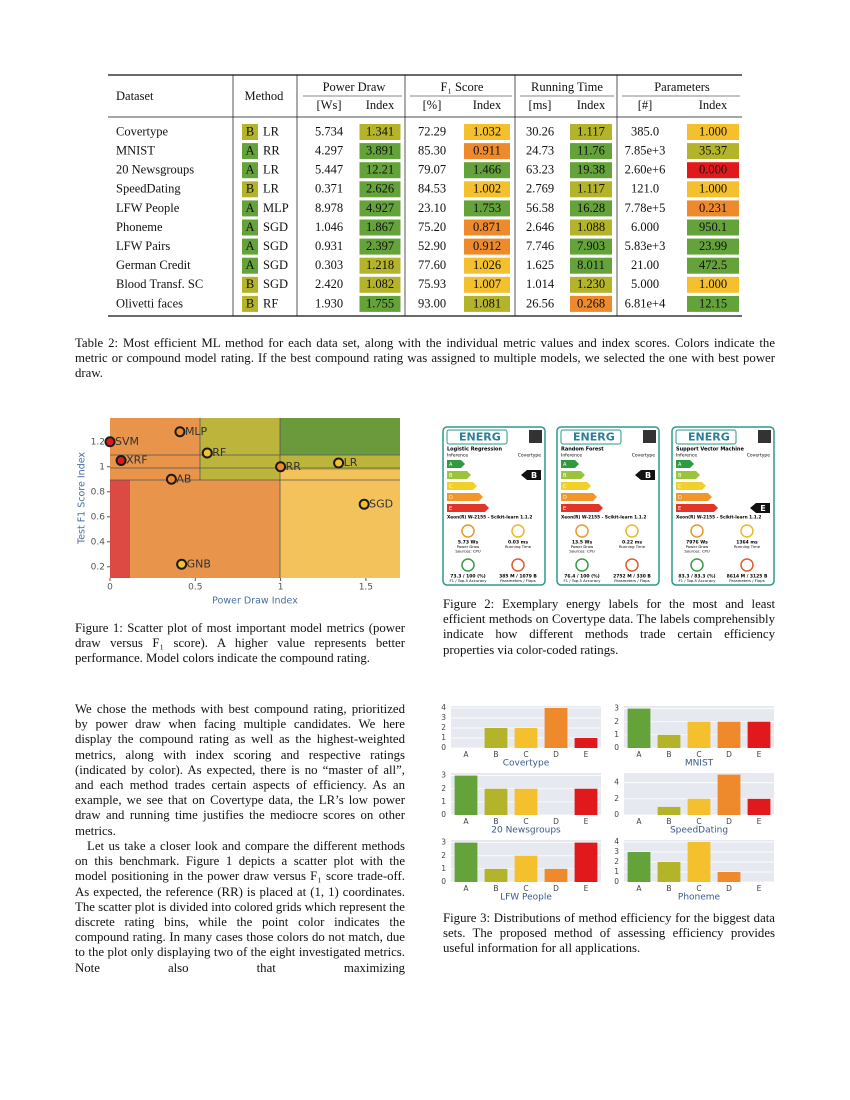 The image size is (850, 1100). I want to click on energy-label, so click(723, 506).